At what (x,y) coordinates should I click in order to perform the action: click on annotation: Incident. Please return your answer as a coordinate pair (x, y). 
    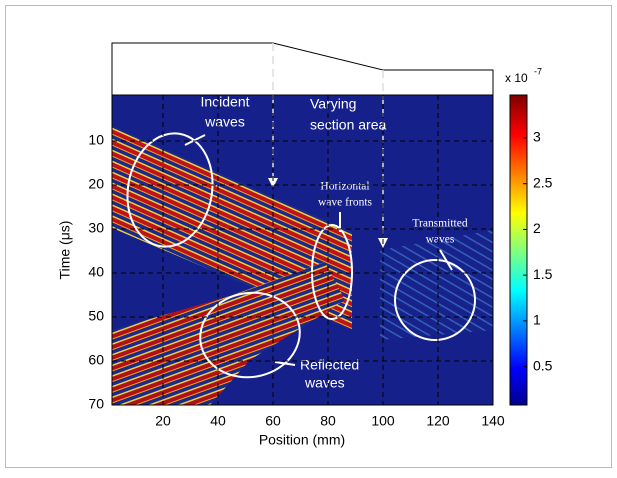
    Looking at the image, I should click on (224, 102).